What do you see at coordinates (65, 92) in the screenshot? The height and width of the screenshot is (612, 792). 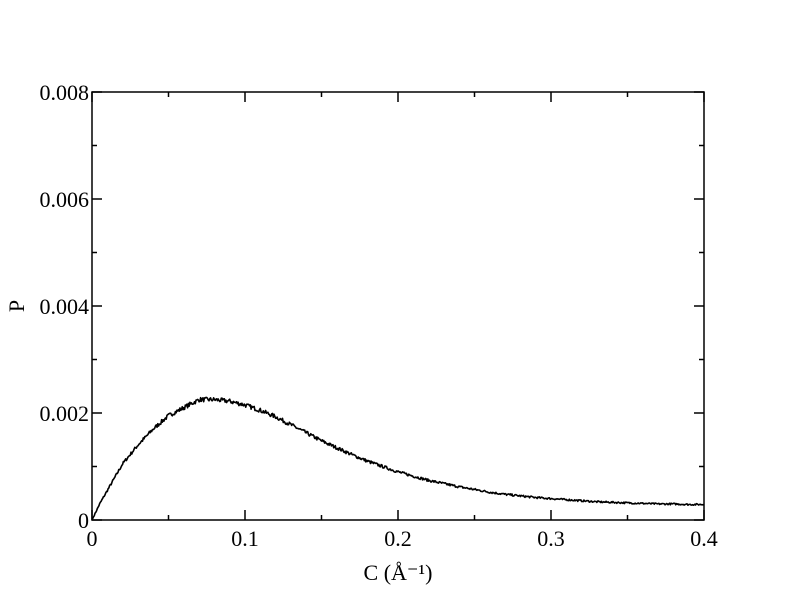 I see `y-tick-label: 0.008` at bounding box center [65, 92].